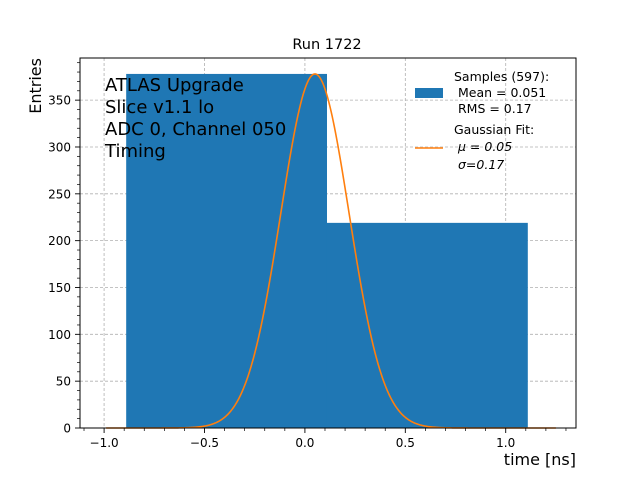 The width and height of the screenshot is (640, 480). I want to click on y-tick-label: 350, so click(59, 101).